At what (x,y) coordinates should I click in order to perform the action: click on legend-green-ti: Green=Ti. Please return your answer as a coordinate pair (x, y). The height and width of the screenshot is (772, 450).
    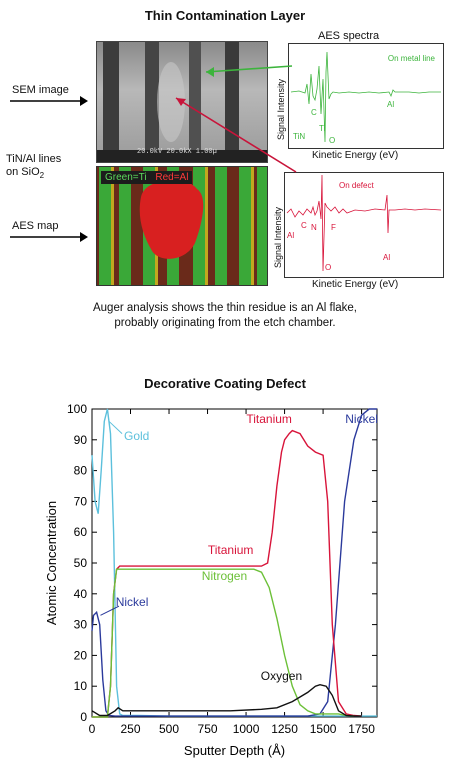
    Looking at the image, I should click on (126, 177).